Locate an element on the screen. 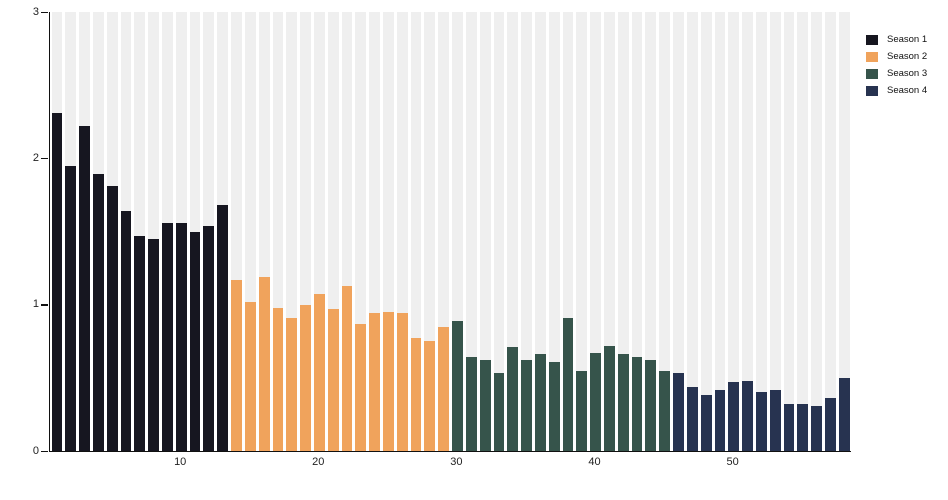 The image size is (948, 500). legend-row-4: Season 4 is located at coordinates (896, 90).